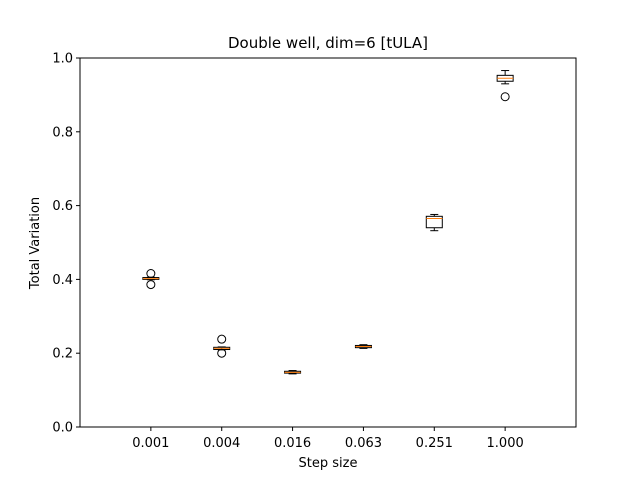  What do you see at coordinates (293, 372) in the screenshot?
I see `box-group-0.016` at bounding box center [293, 372].